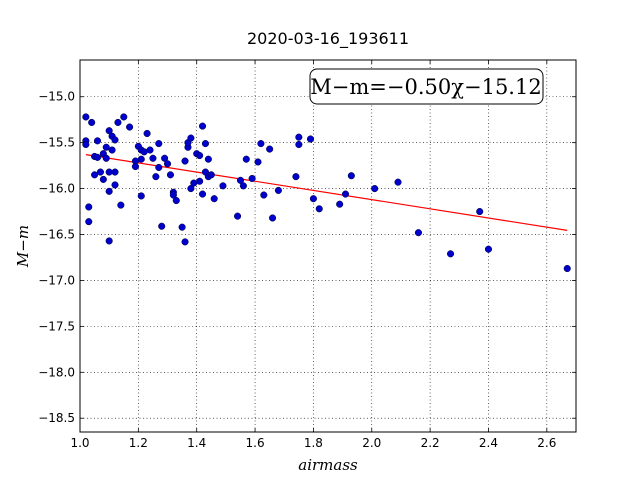  What do you see at coordinates (56, 280) in the screenshot?
I see `y-tick-label: −17.0` at bounding box center [56, 280].